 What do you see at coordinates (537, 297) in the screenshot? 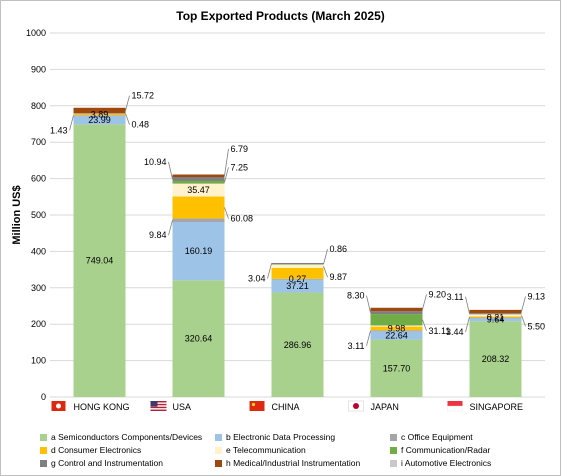
I see `data-label: 9.13` at bounding box center [537, 297].